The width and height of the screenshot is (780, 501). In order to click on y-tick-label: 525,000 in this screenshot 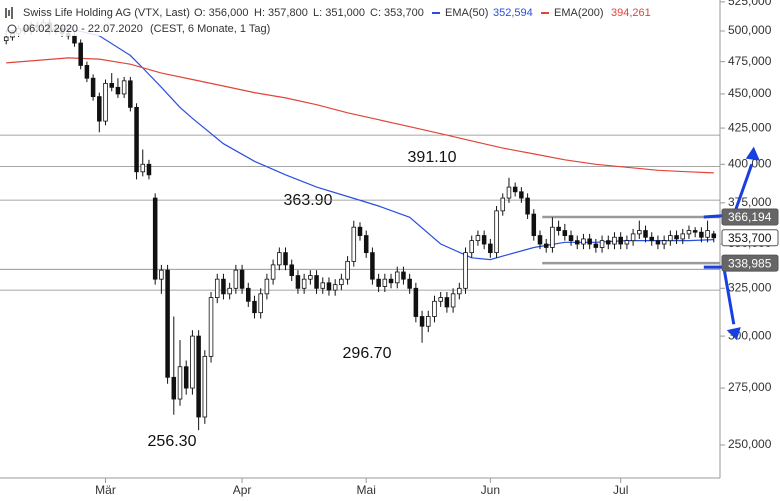, I will do `click(750, 4)`.